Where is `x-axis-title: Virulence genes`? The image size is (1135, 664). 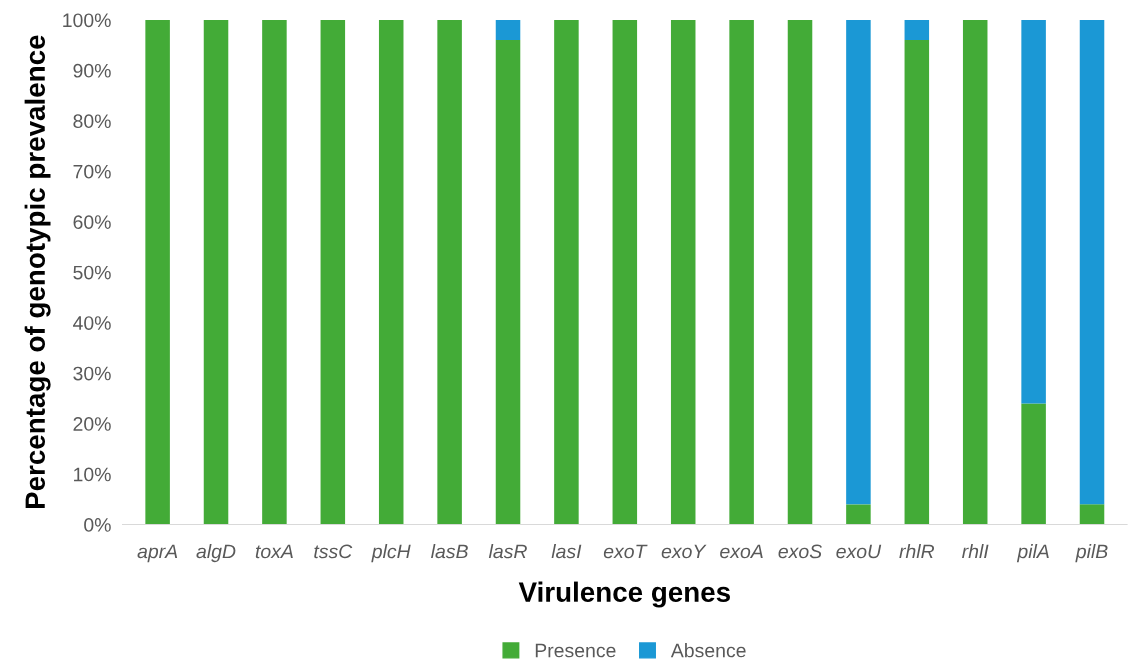
x-axis-title: Virulence genes is located at coordinates (624, 594).